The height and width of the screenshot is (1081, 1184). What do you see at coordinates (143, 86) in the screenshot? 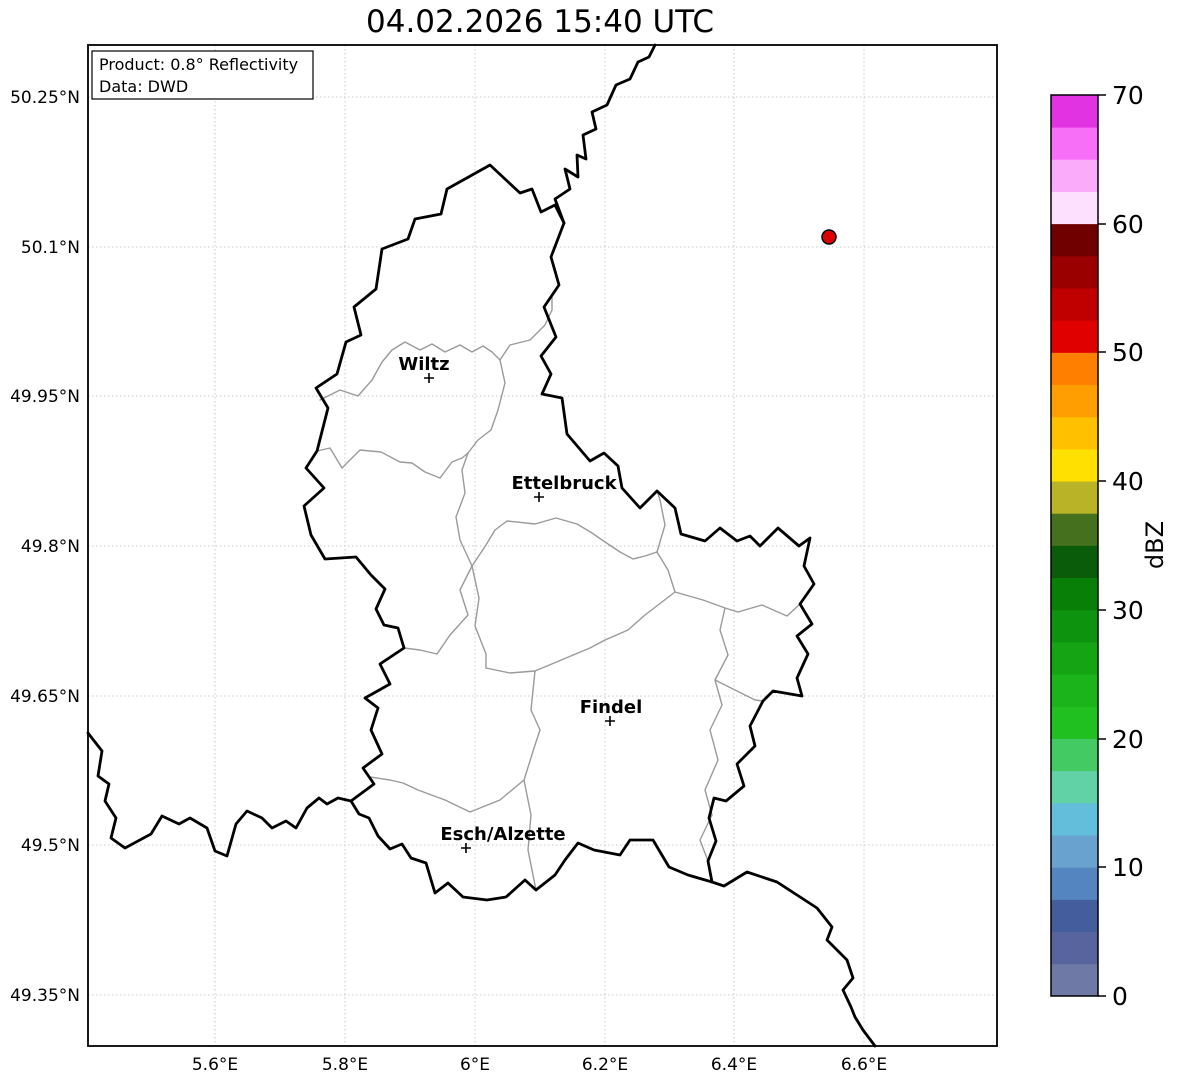
I see `info-box-source: Data: DWD` at bounding box center [143, 86].